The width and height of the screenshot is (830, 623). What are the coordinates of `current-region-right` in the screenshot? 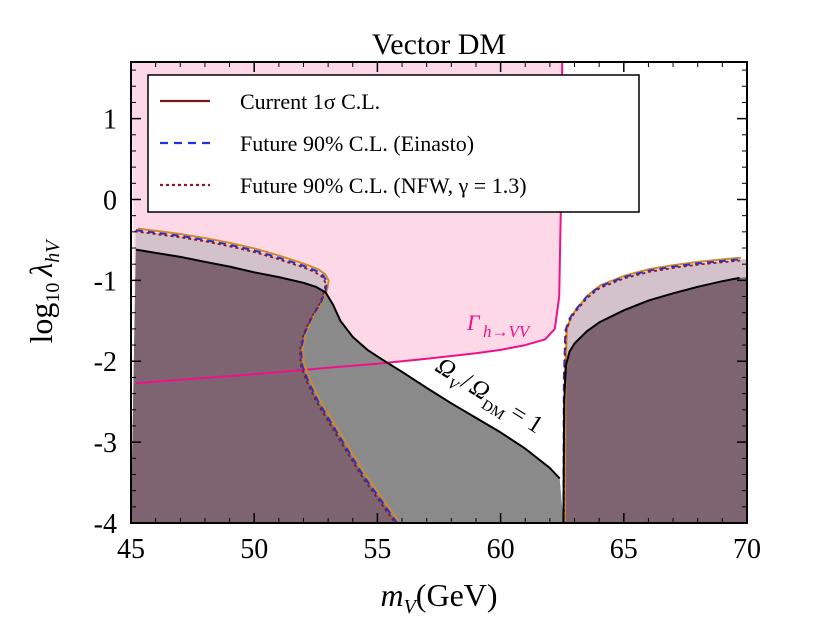 It's located at (655, 400).